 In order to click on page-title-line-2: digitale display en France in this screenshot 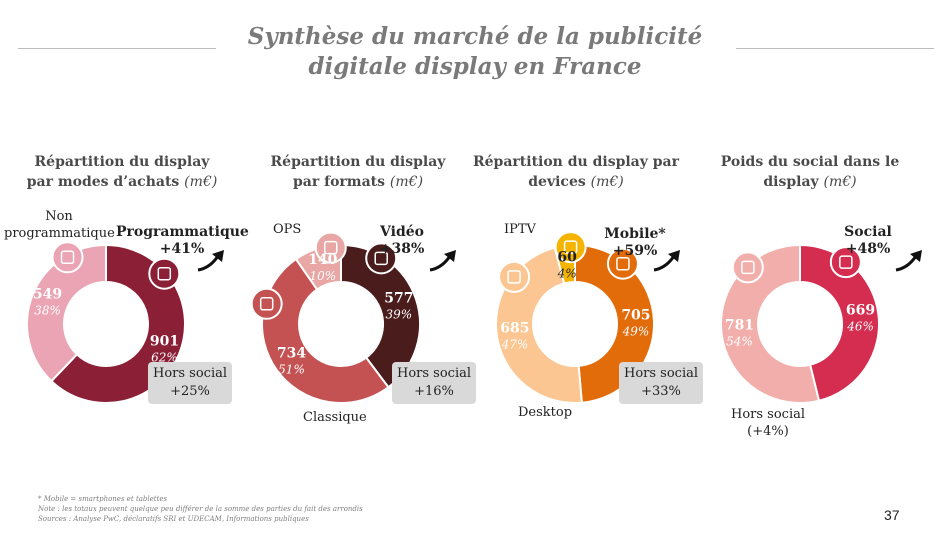, I will do `click(475, 66)`.